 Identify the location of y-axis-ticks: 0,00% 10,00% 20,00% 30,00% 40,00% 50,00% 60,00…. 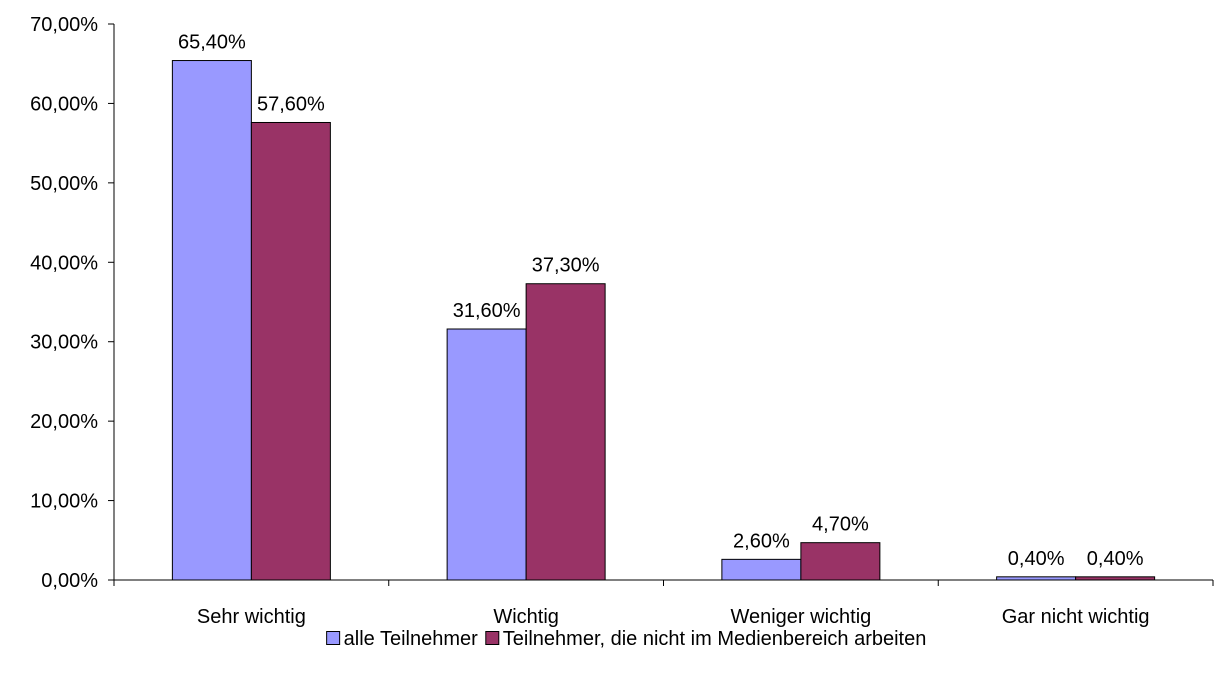
(72, 303).